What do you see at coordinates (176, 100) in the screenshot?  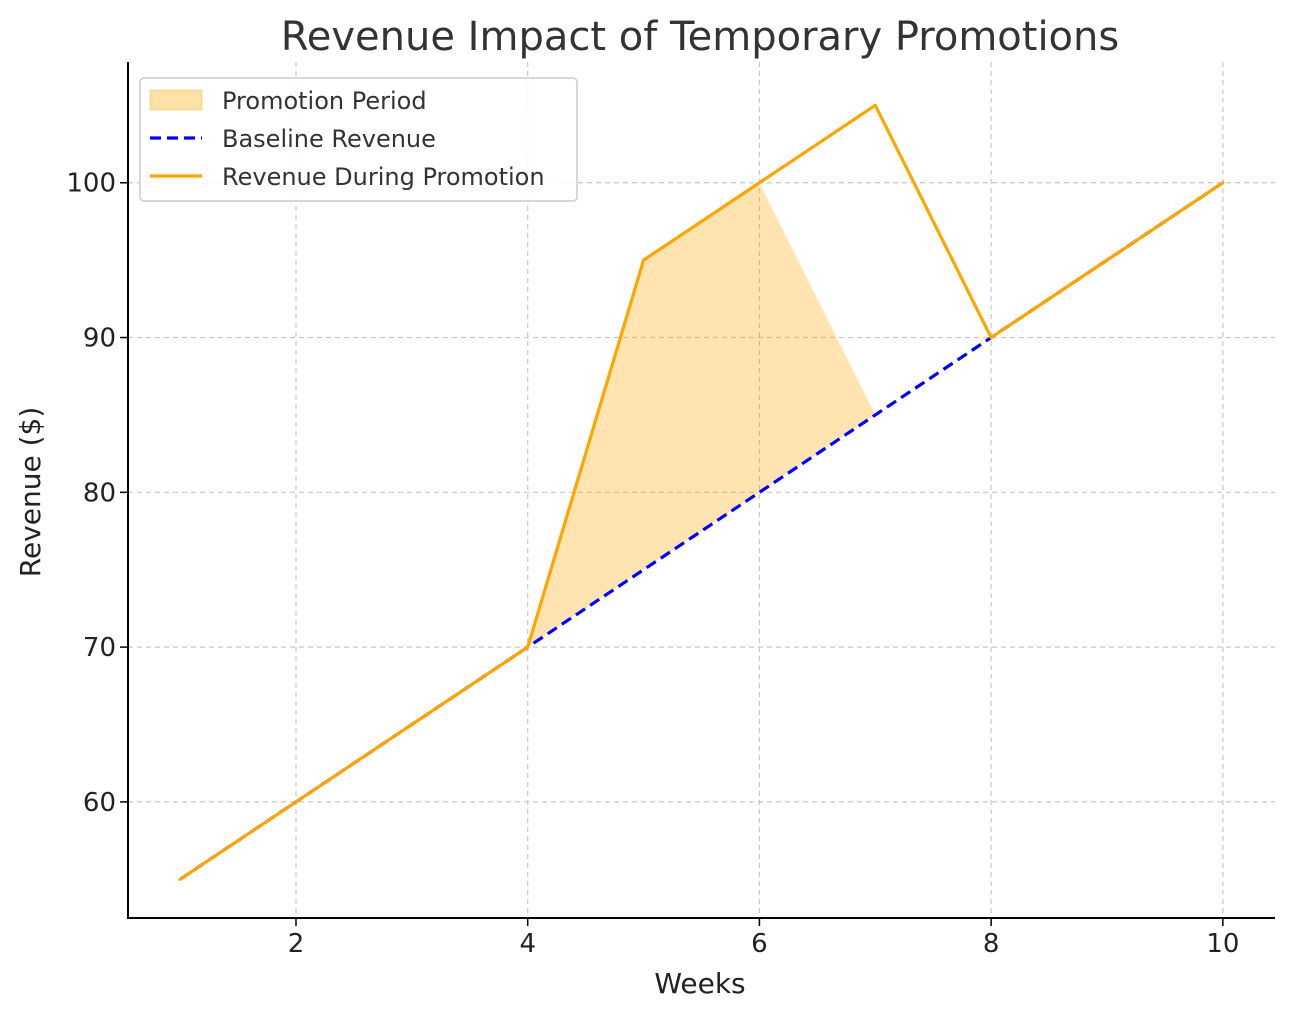 I see `legend-swatch-promotion-period` at bounding box center [176, 100].